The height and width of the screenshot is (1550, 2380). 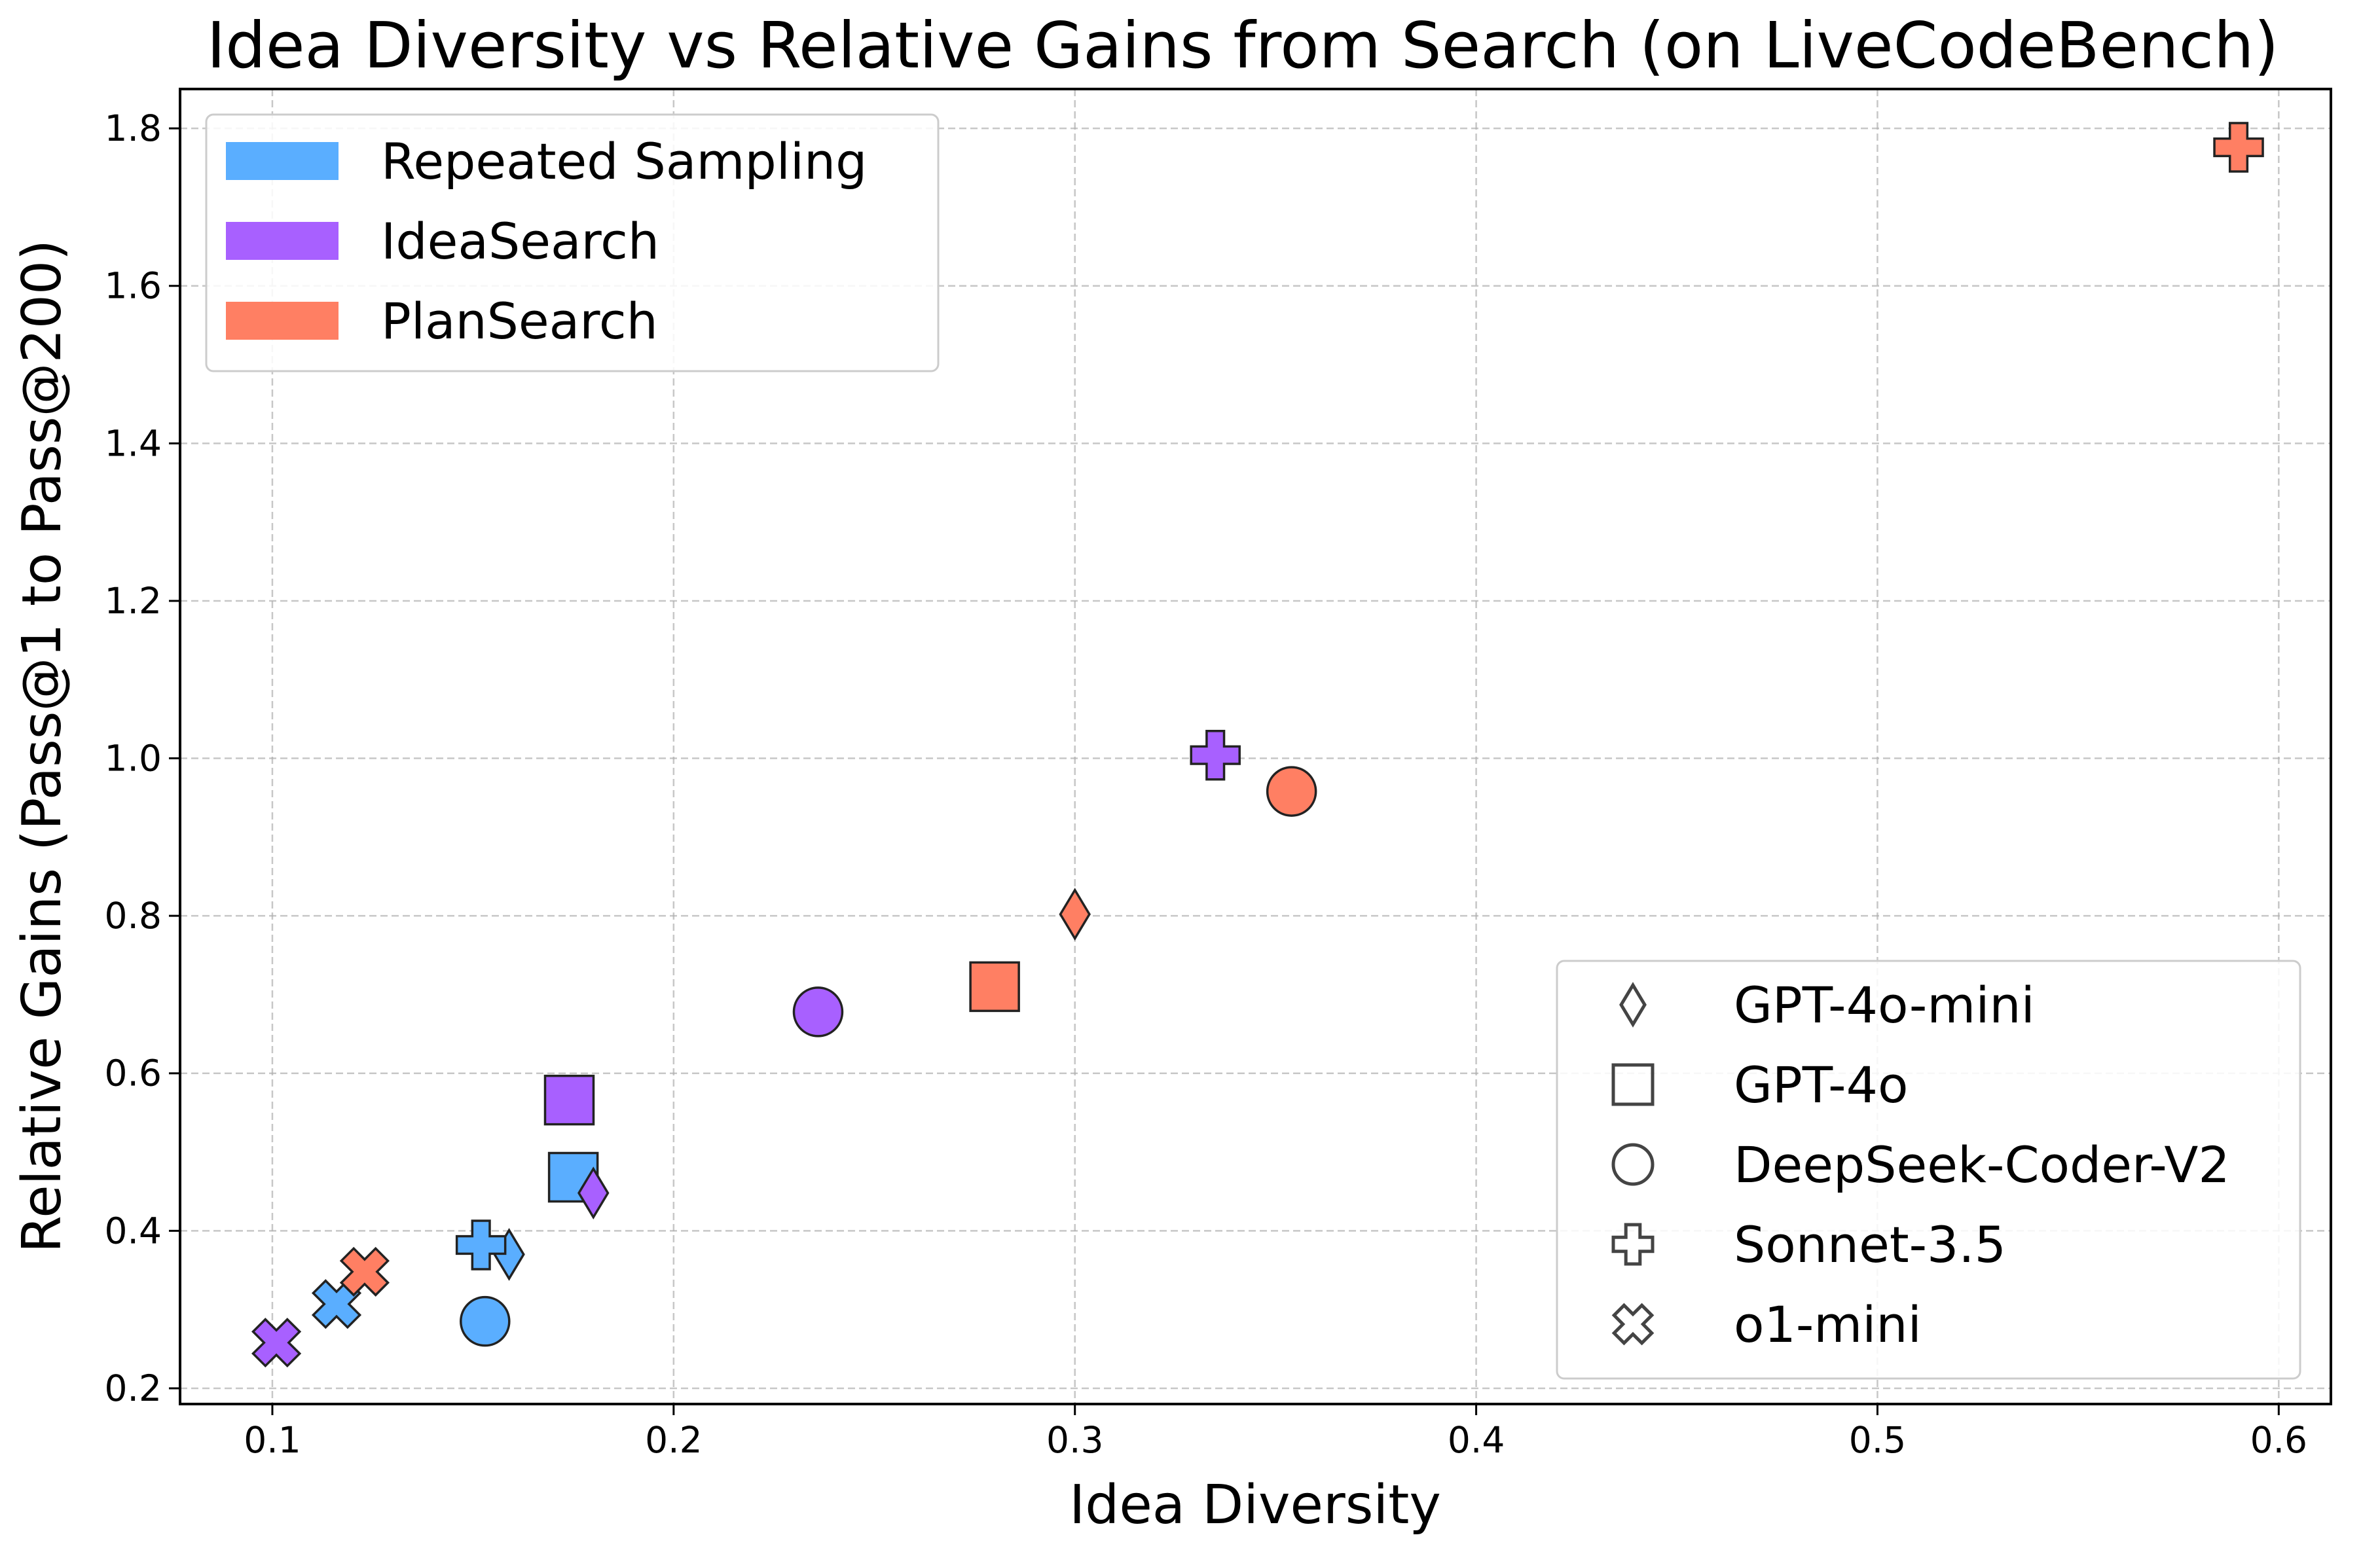 What do you see at coordinates (569, 1100) in the screenshot?
I see `point-ideasearch-gpt-4o` at bounding box center [569, 1100].